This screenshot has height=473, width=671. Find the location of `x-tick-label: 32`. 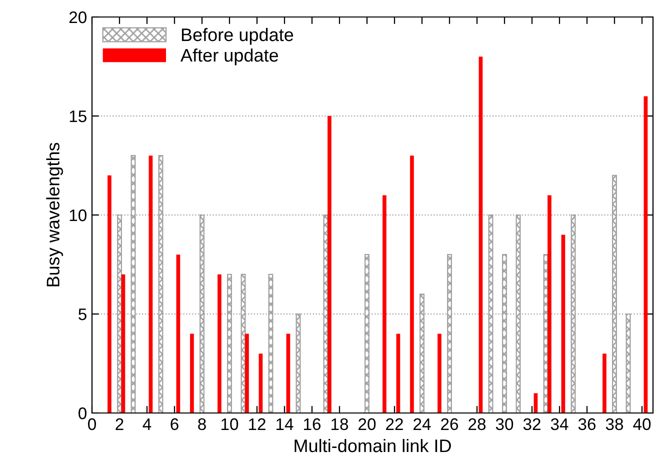

x-tick-label: 32 is located at coordinates (531, 424).